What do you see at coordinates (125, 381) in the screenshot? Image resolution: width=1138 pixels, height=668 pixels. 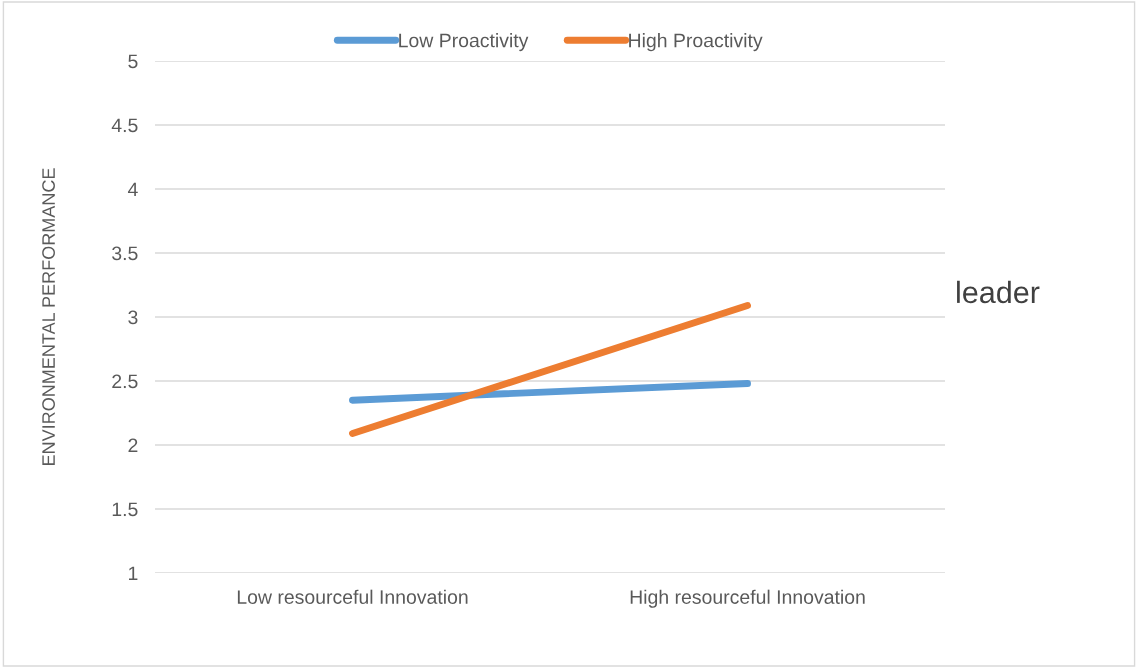 I see `y-tick-label: 2.5` at bounding box center [125, 381].